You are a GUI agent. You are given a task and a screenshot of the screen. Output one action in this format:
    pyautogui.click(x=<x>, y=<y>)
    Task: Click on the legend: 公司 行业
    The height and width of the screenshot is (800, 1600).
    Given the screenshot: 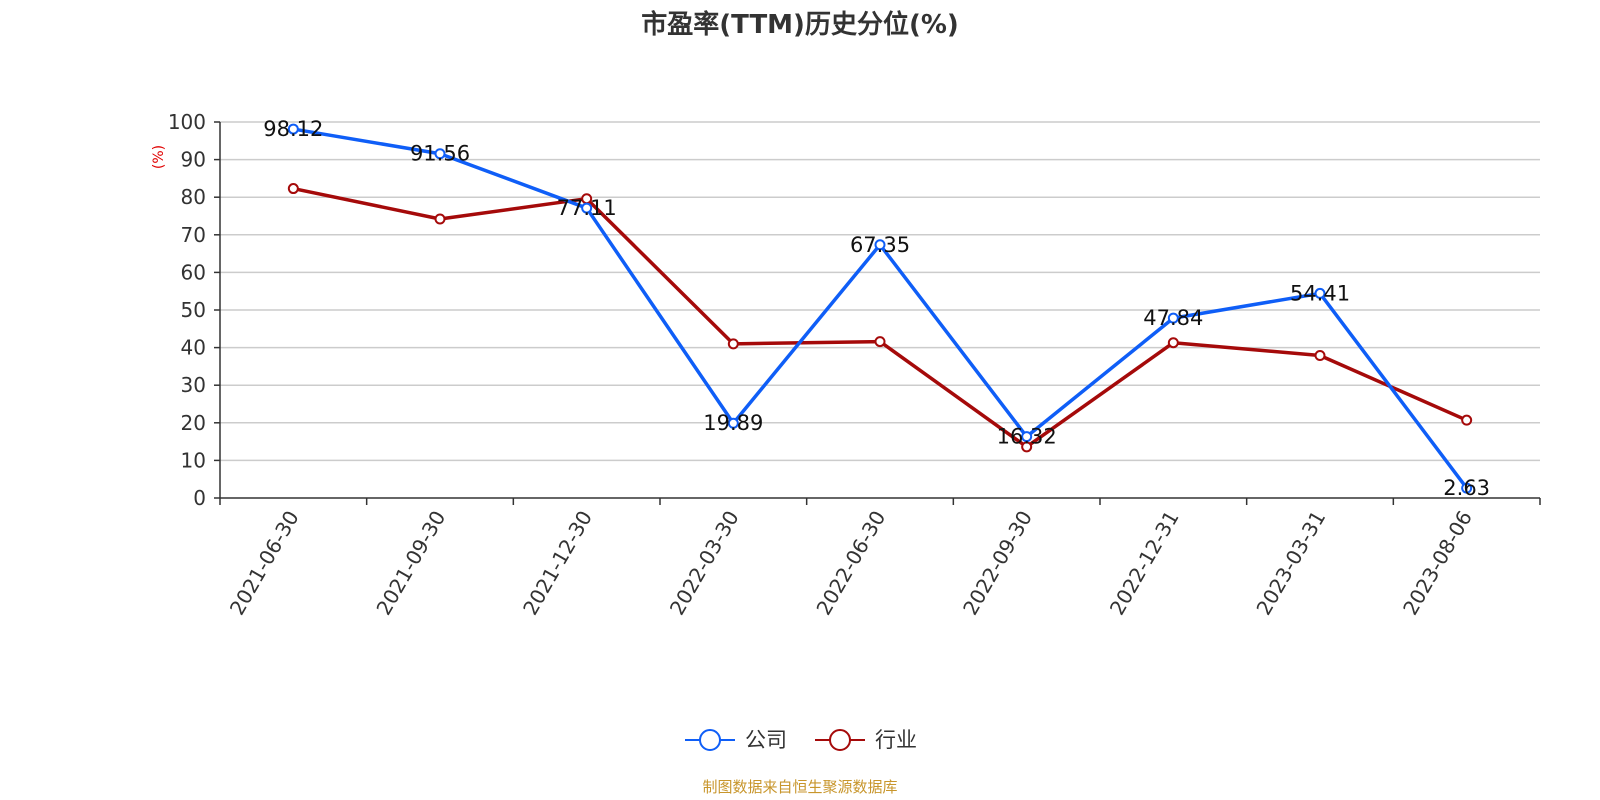 What is the action you would take?
    pyautogui.click(x=801, y=740)
    